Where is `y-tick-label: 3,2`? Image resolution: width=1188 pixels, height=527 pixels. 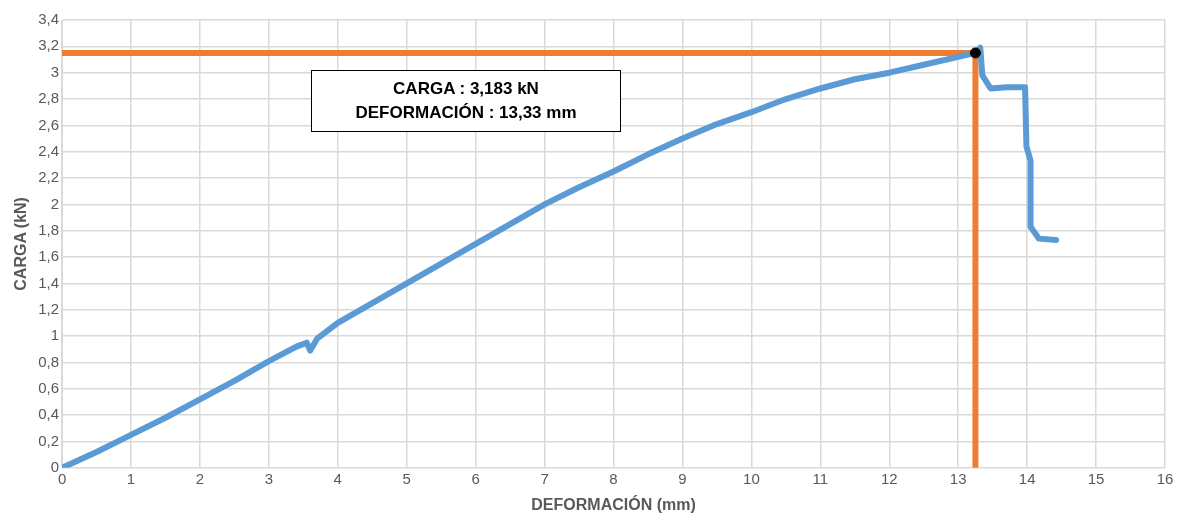
y-tick-label: 3,2 is located at coordinates (49, 45).